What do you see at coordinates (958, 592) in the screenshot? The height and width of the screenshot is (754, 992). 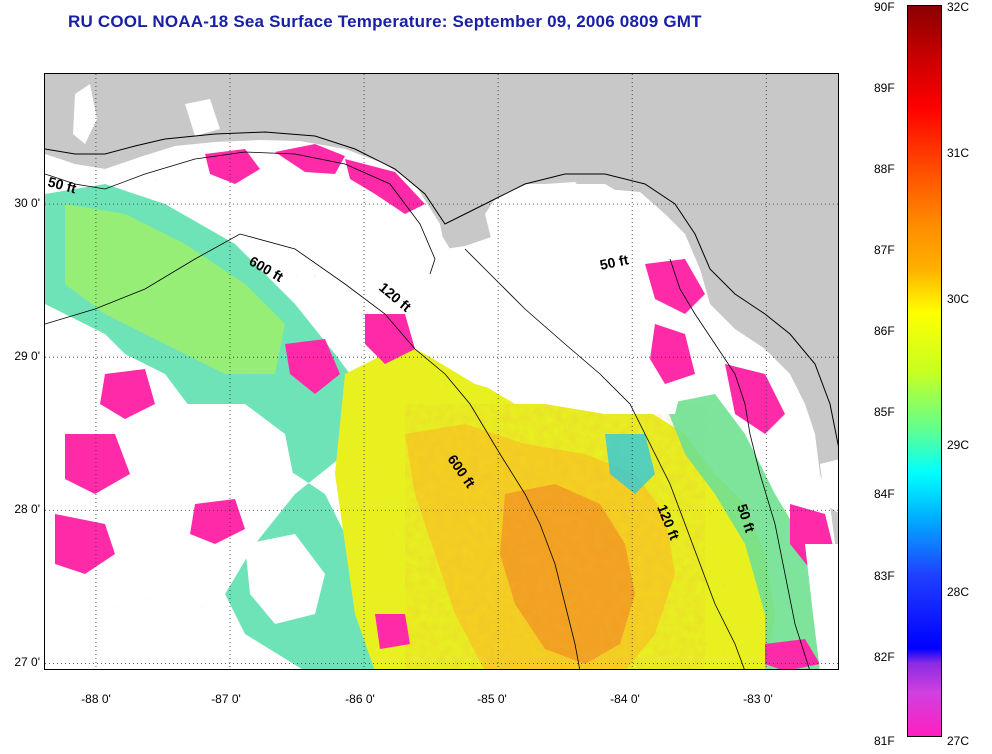 I see `colorbar-c-label: 28C` at bounding box center [958, 592].